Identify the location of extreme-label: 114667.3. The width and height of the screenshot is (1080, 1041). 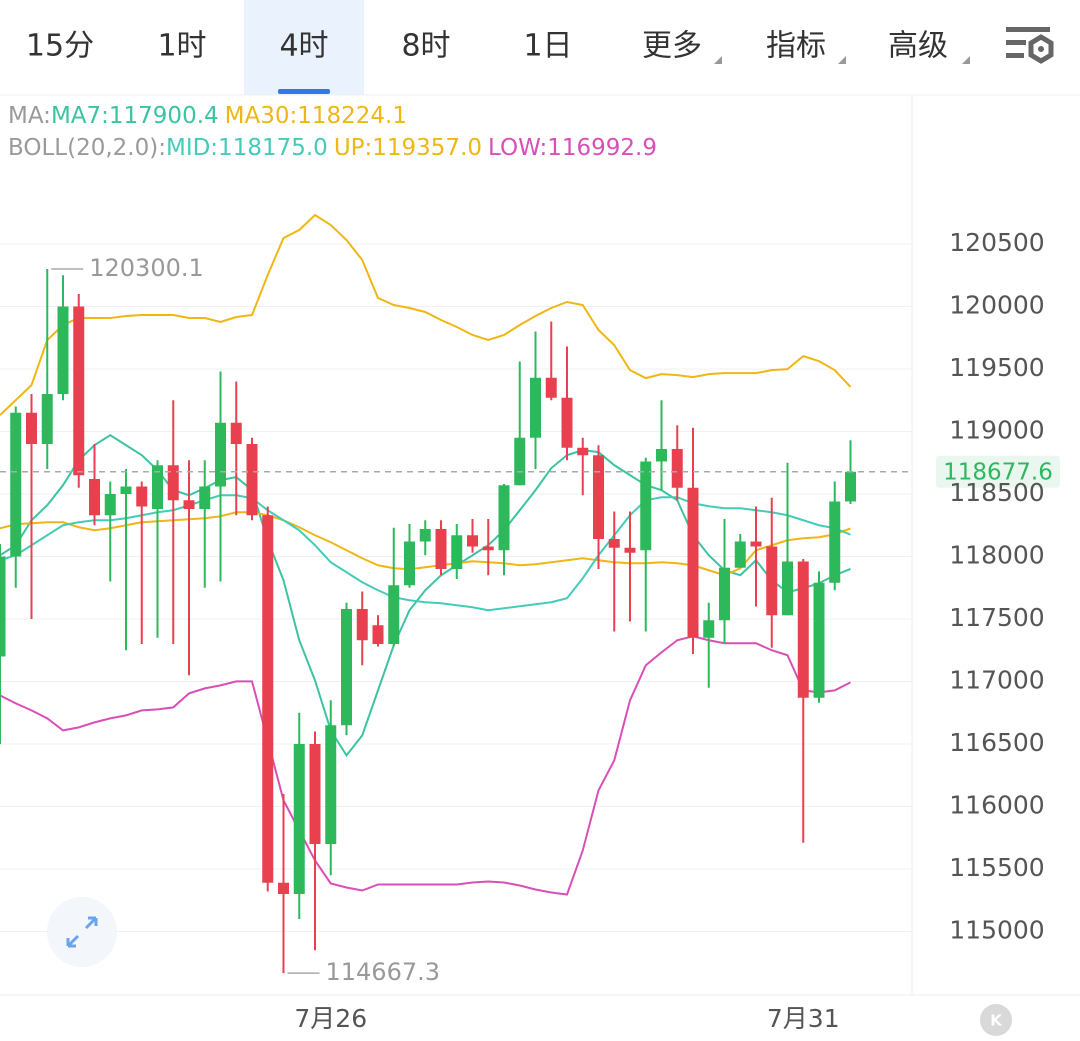
(383, 972).